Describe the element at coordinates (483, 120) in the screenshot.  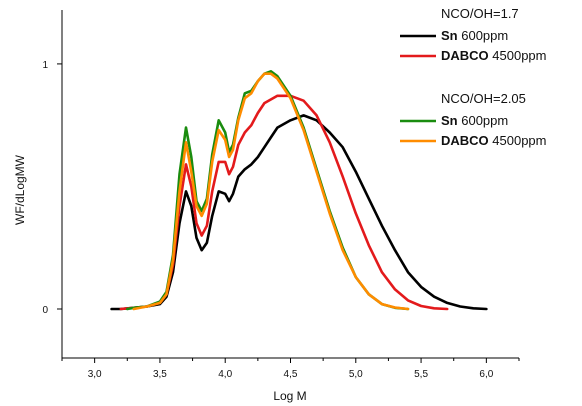
I see `legend-conc-sn-205: 600ppm` at that location.